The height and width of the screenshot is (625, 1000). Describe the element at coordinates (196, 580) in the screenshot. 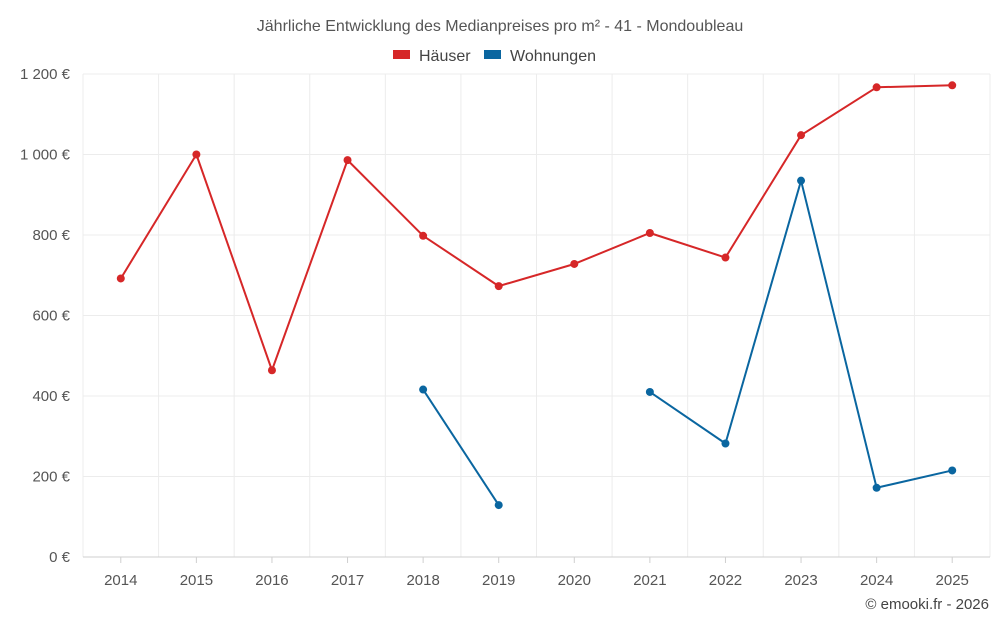

I see `x-tick-label: 2015` at that location.